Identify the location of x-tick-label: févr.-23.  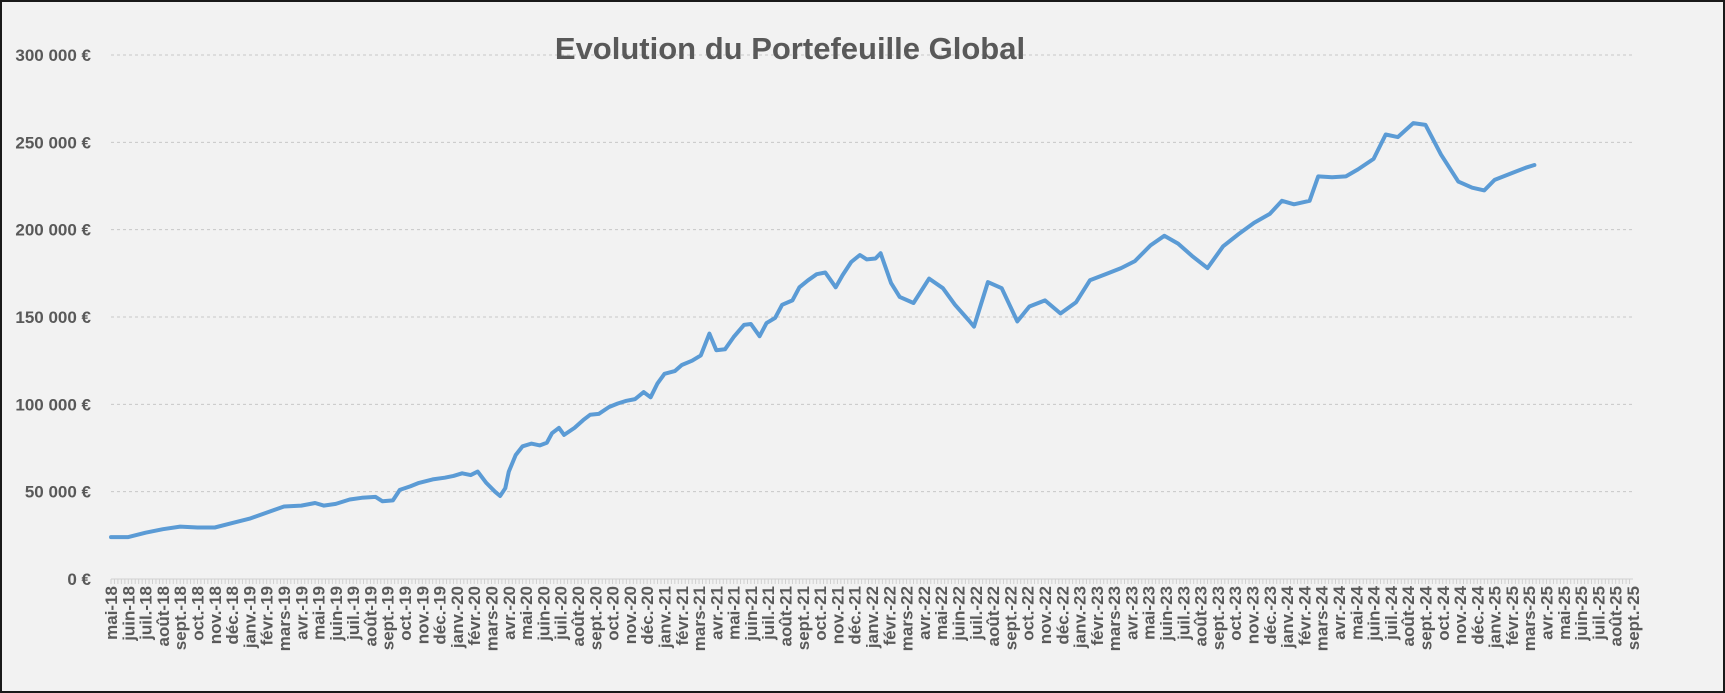
(1097, 616).